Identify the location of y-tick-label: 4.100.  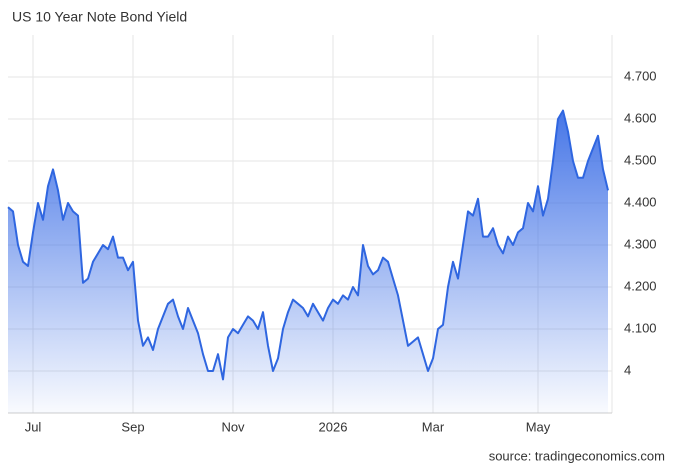
(640, 327).